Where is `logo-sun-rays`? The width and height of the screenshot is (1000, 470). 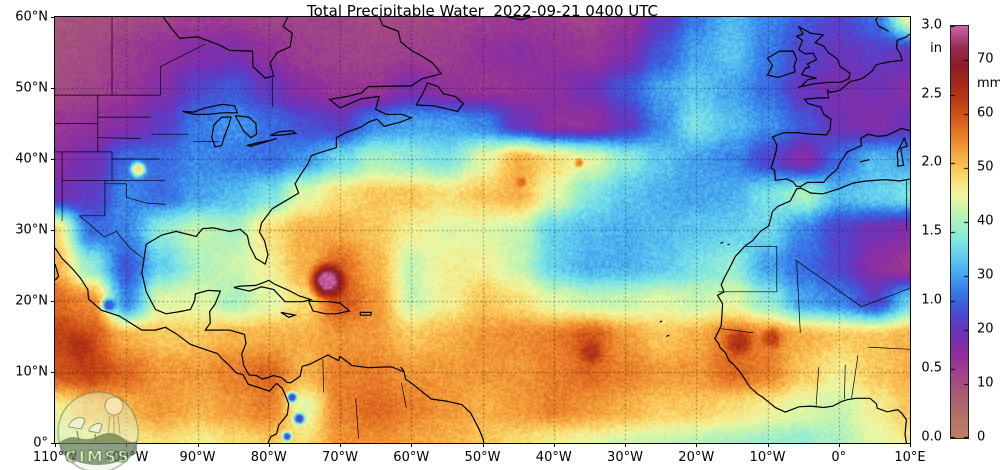
logo-sun-rays is located at coordinates (114, 425).